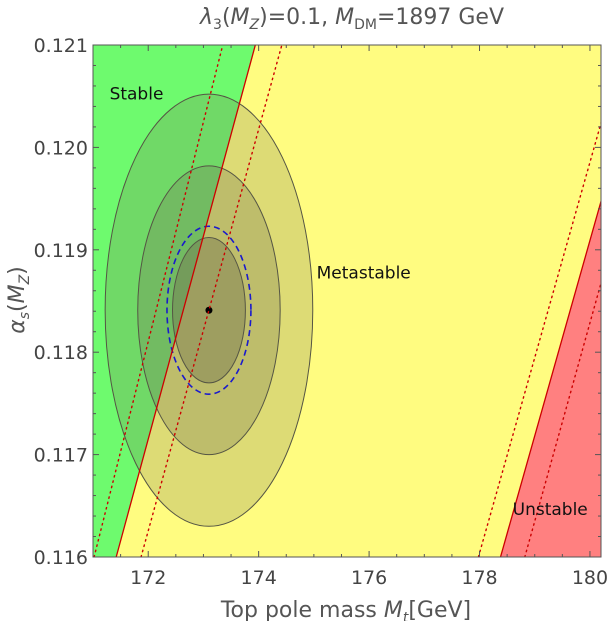  Describe the element at coordinates (61, 558) in the screenshot. I see `y-tick-label: 0.116` at that location.